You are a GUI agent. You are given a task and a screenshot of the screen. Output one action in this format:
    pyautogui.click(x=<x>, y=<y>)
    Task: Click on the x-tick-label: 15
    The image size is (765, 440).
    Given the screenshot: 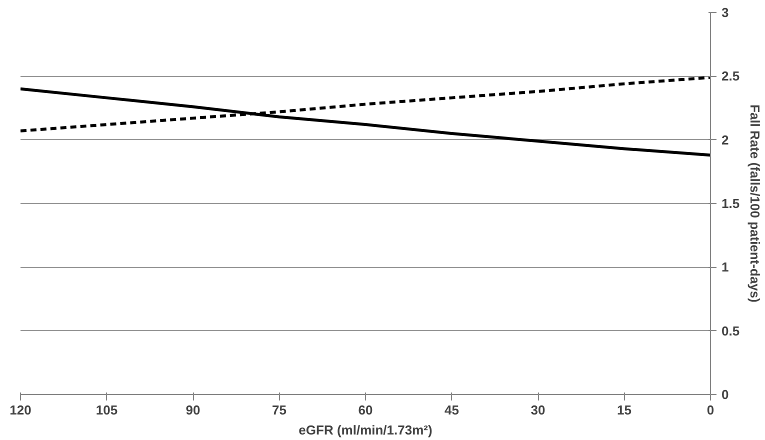 What is the action you would take?
    pyautogui.click(x=624, y=410)
    